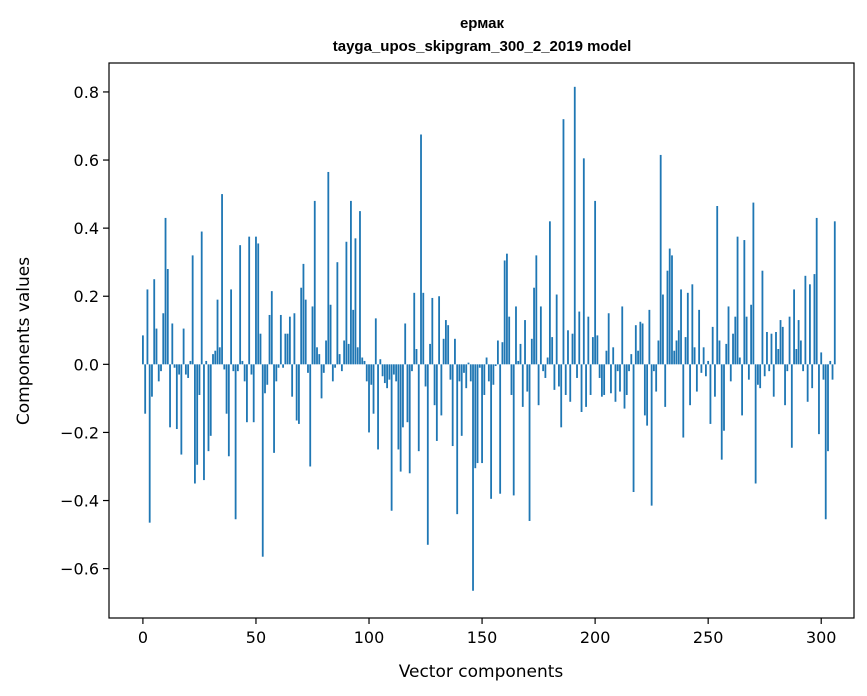 The height and width of the screenshot is (696, 867). I want to click on x-tick-label: 150, so click(482, 637).